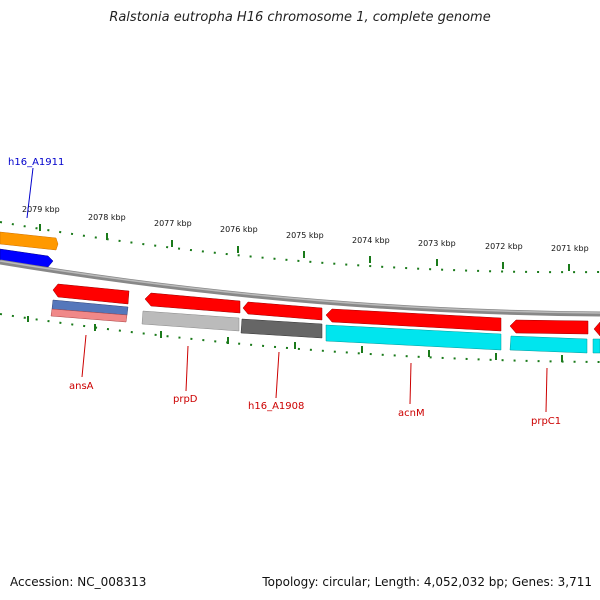 The height and width of the screenshot is (600, 600). Describe the element at coordinates (504, 246) in the screenshot. I see `kbp-label-2072: 2072 kbp` at that location.